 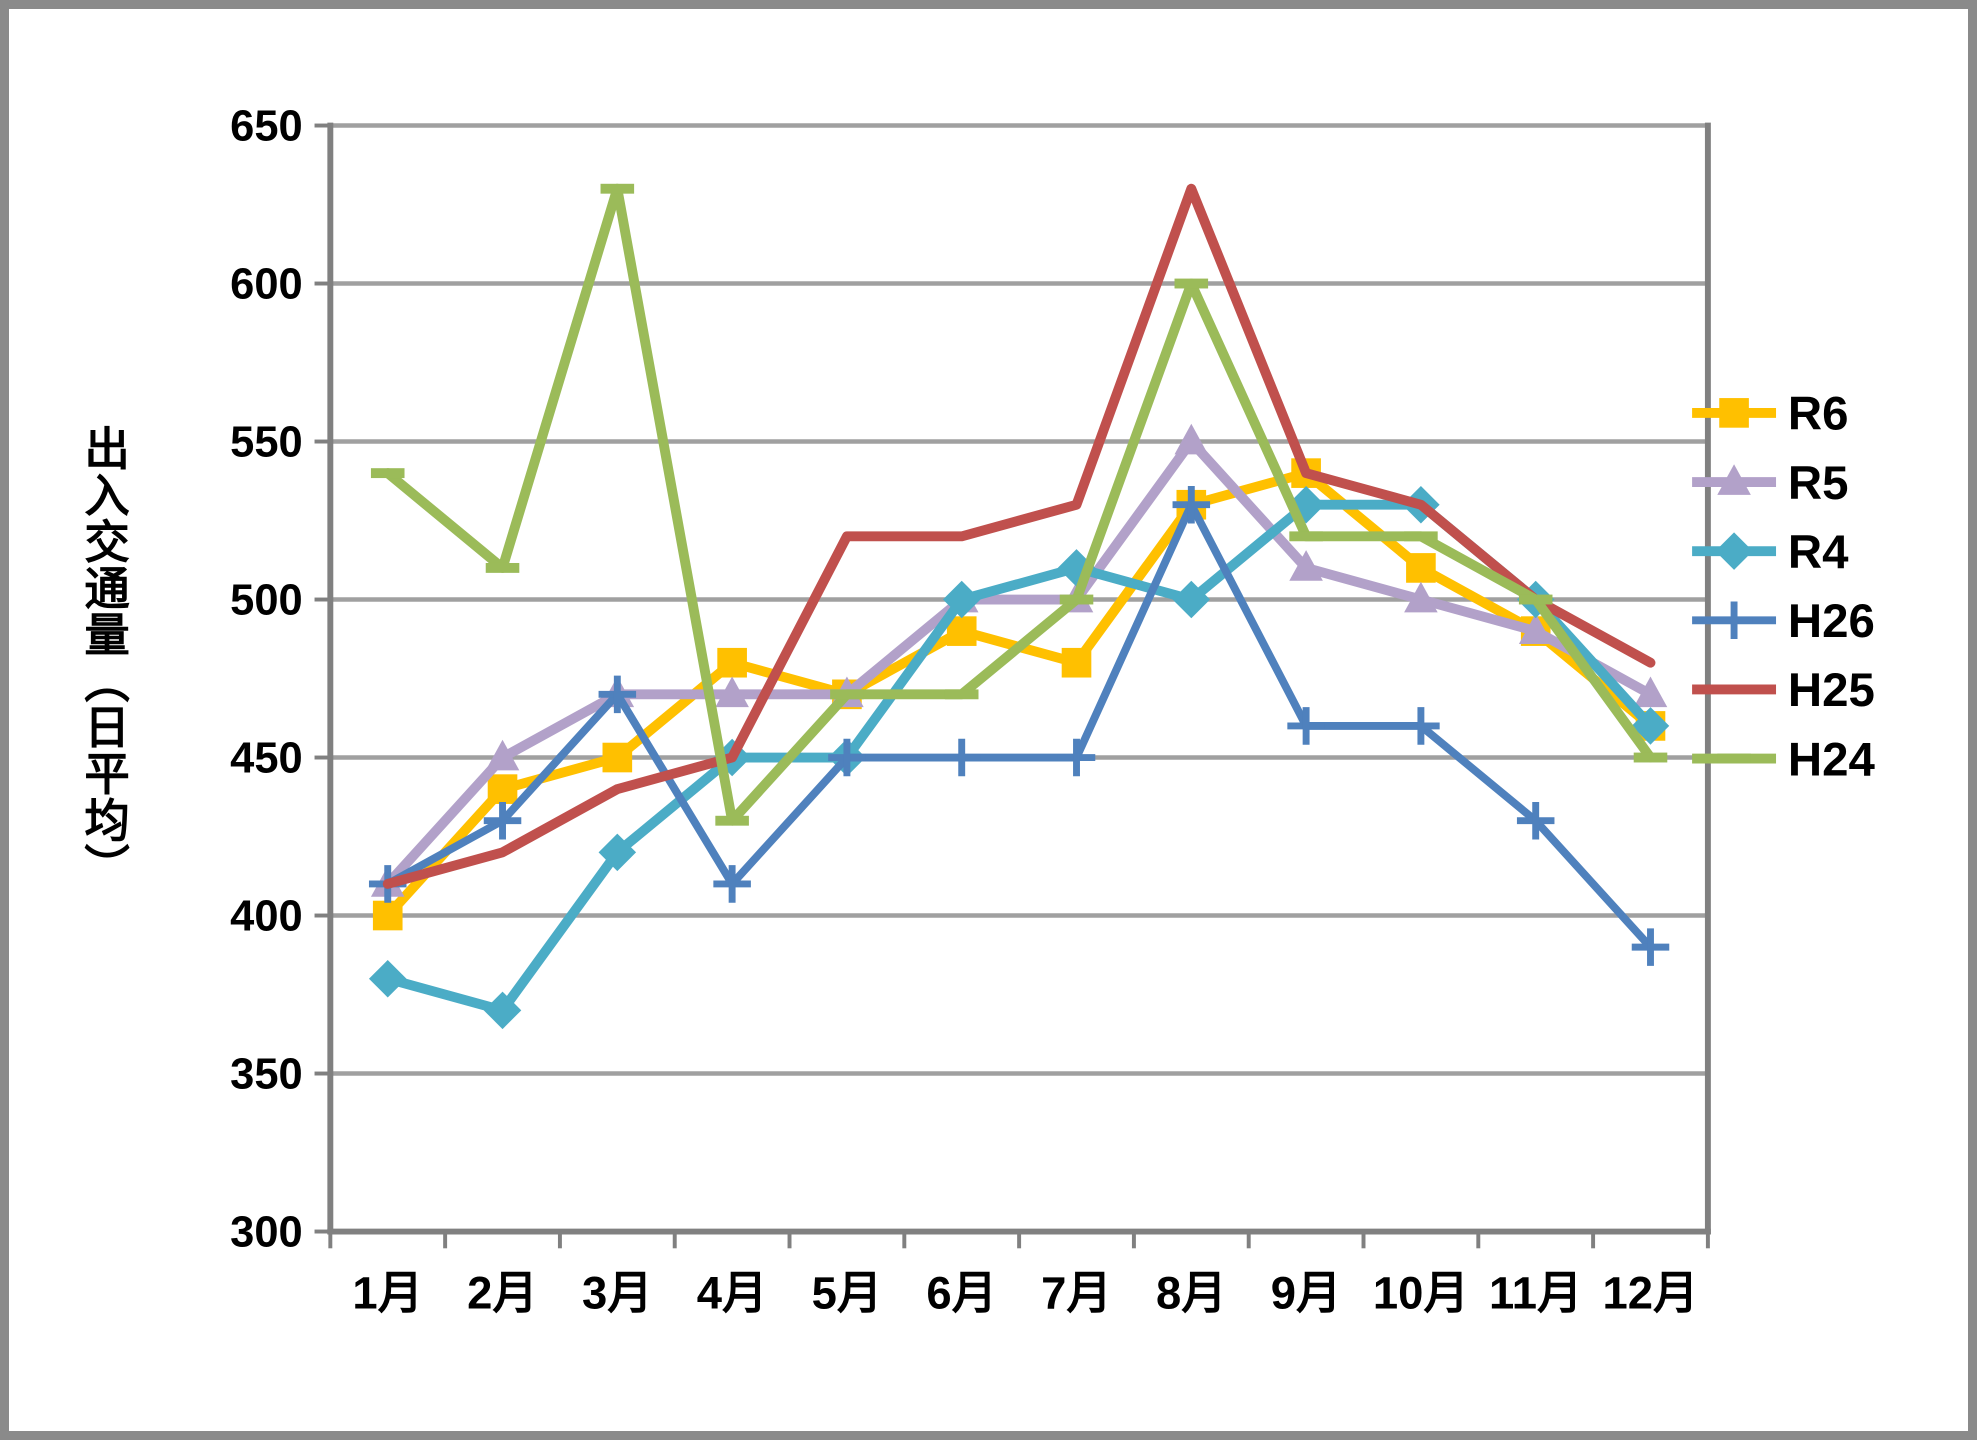 I want to click on y-axis-title-char: 量, so click(x=106, y=635).